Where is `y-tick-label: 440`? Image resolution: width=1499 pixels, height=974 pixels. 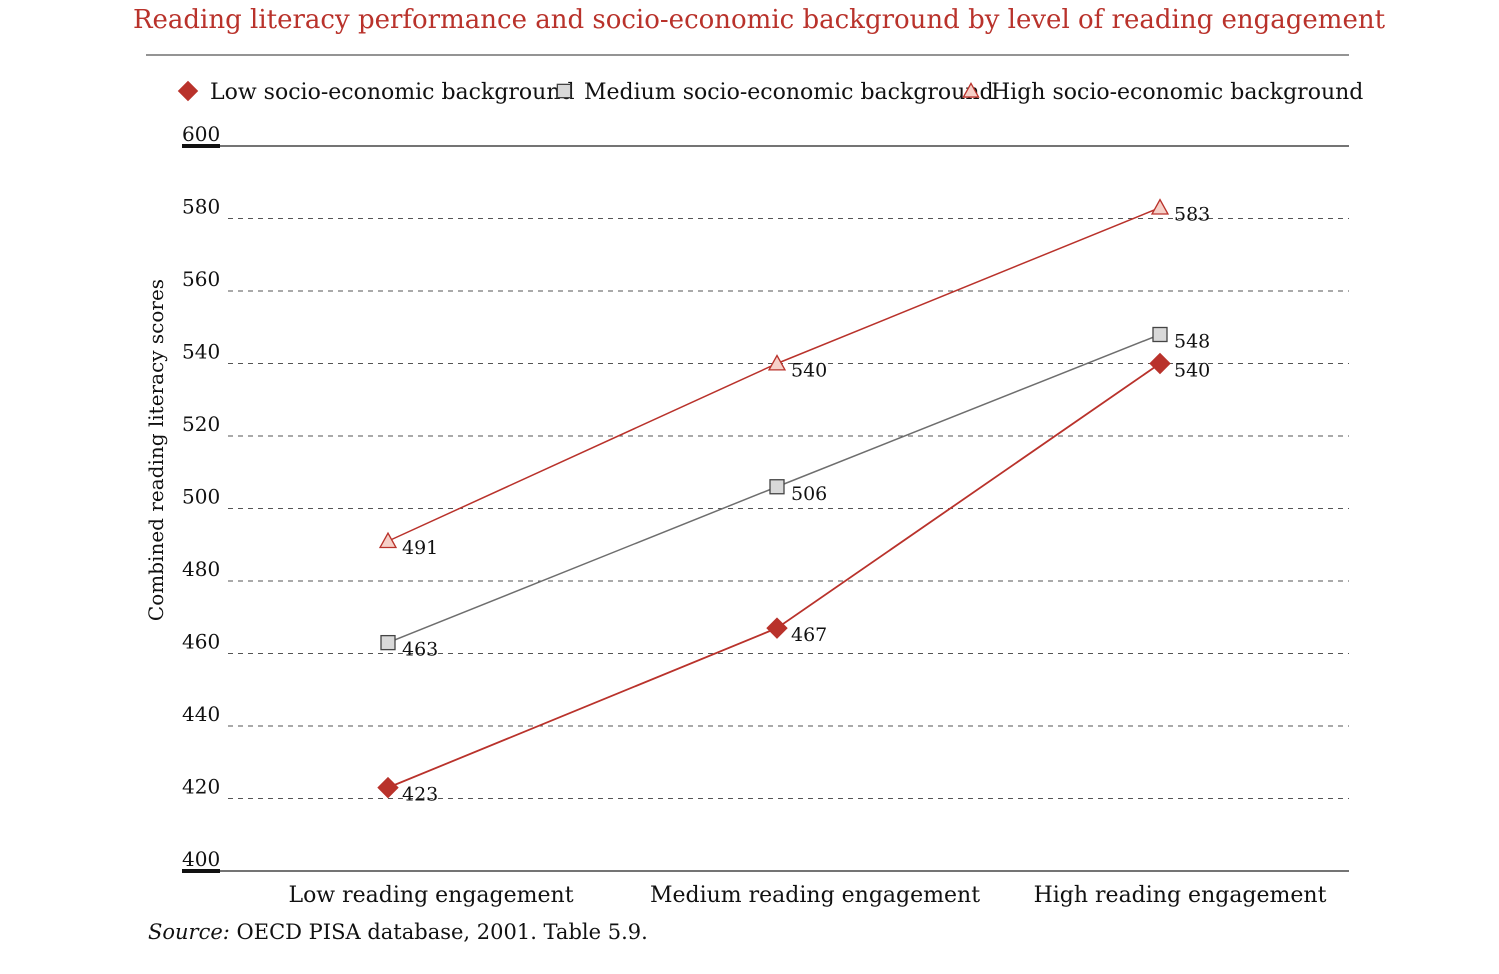
y-tick-label: 440 is located at coordinates (201, 714).